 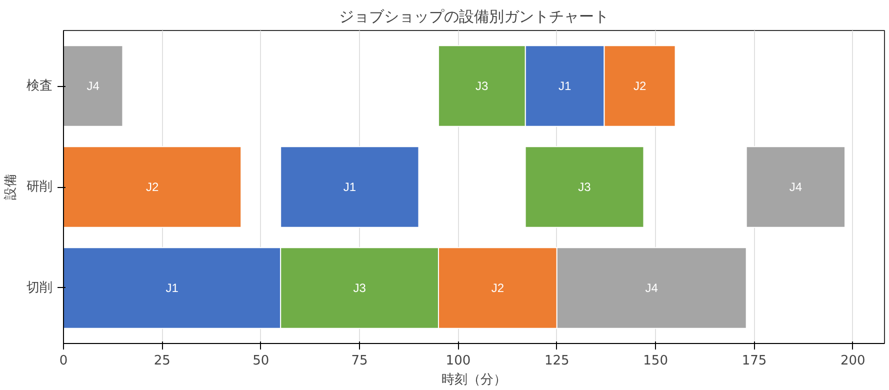 I want to click on series-label: J1, so click(x=565, y=86).